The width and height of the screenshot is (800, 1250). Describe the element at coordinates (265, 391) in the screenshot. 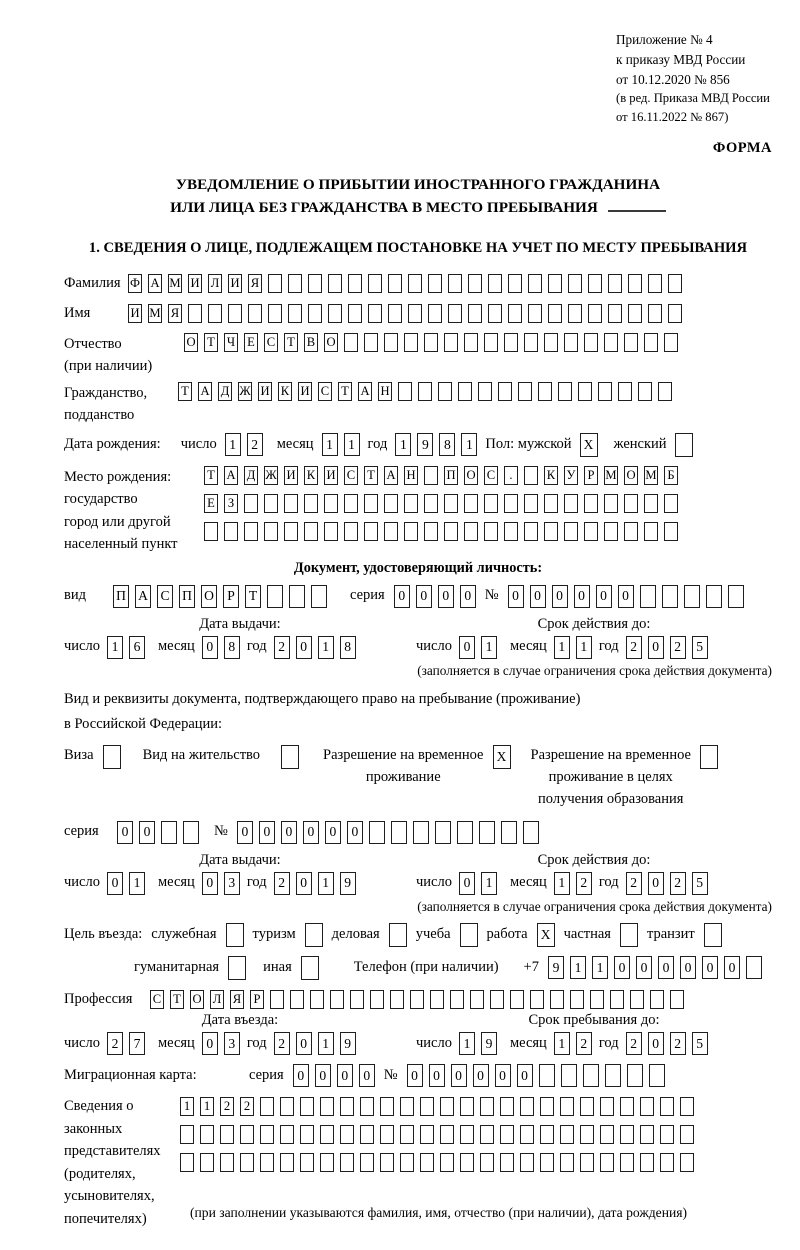

I see `char-cell: И` at that location.